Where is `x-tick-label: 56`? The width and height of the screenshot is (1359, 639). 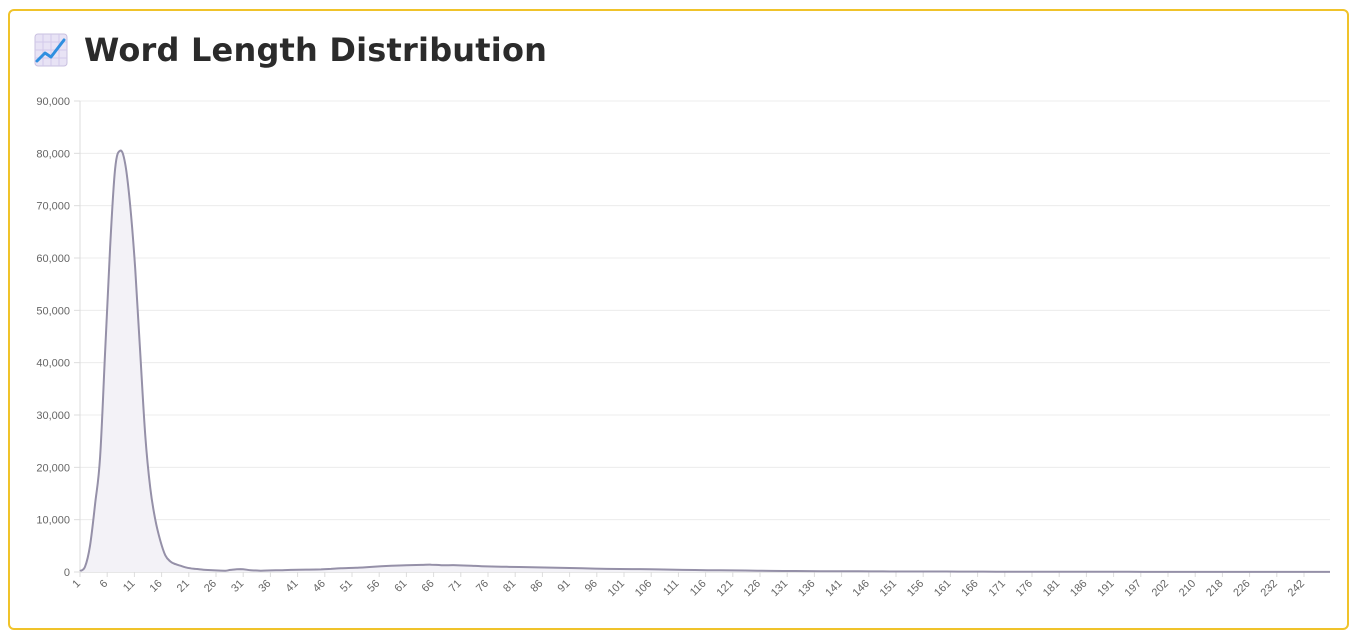 x-tick-label: 56 is located at coordinates (373, 586).